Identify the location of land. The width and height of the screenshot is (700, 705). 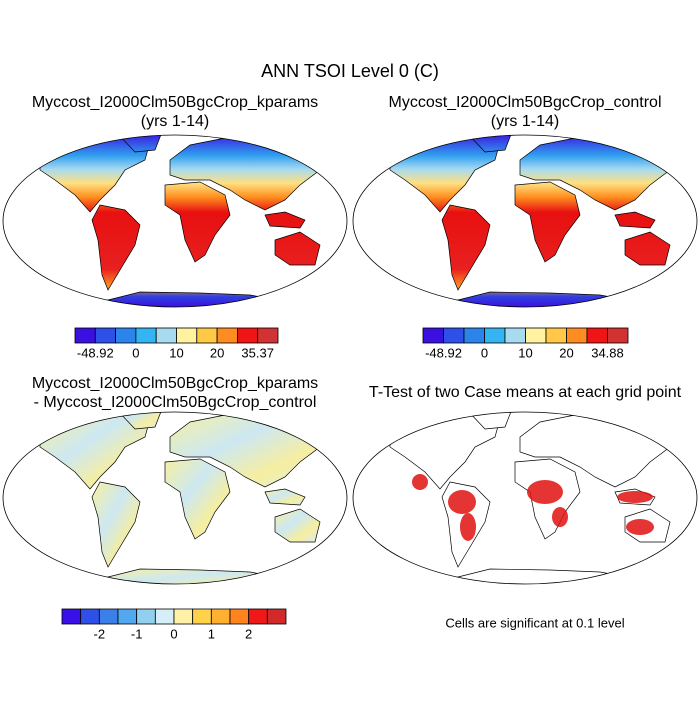
(185, 498).